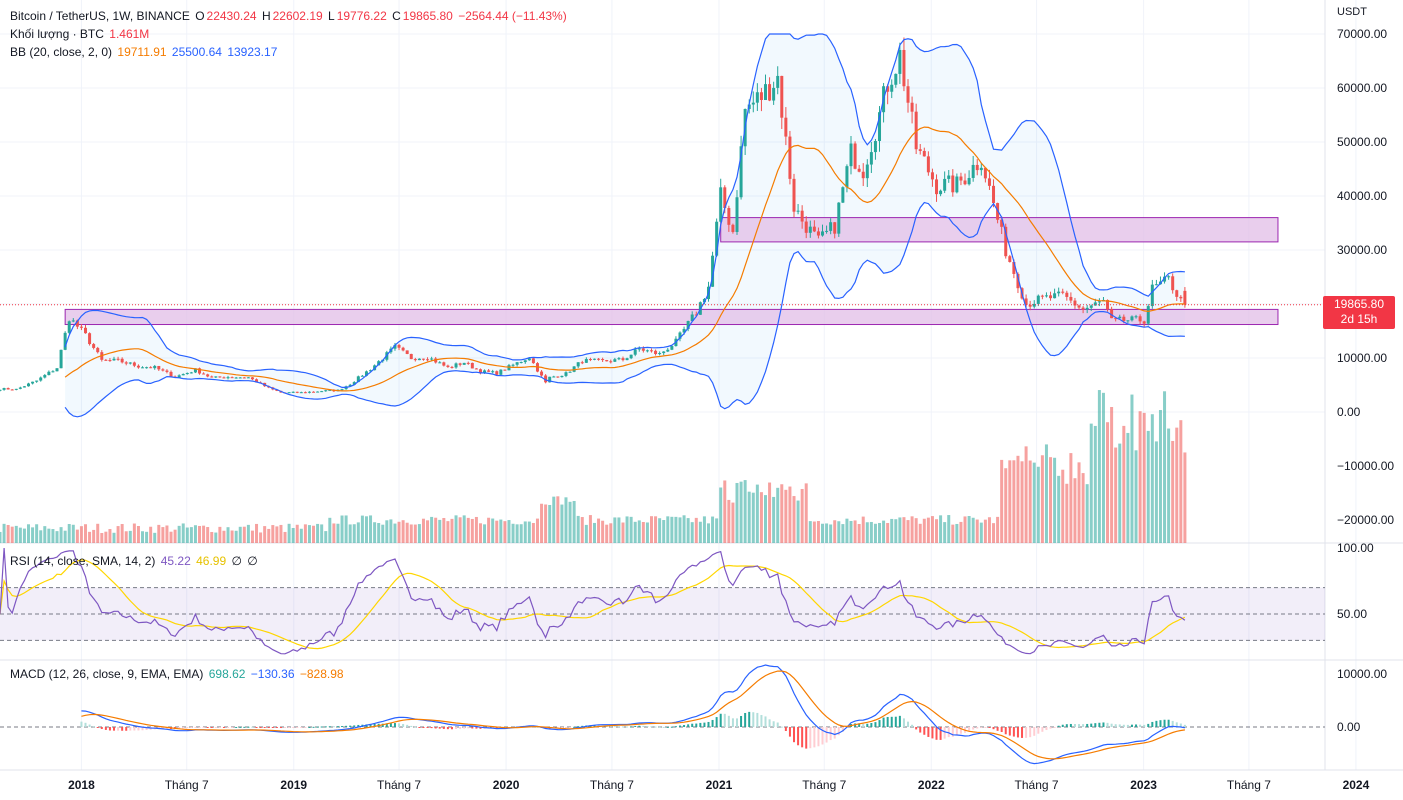  Describe the element at coordinates (633, 715) in the screenshot. I see `macd-signal-line` at that location.